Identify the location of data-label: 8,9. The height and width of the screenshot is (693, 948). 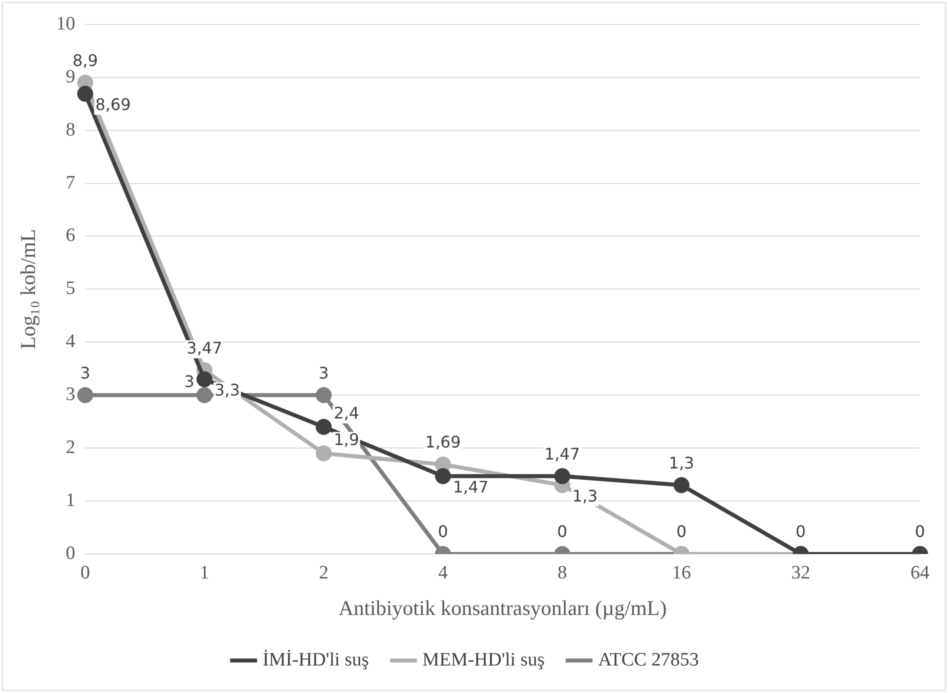
(85, 60).